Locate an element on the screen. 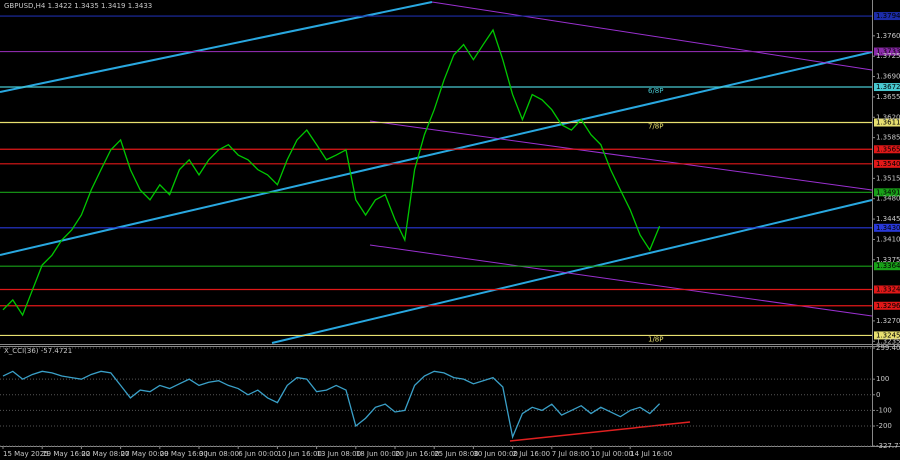 The image size is (900, 460). cci-trend-line is located at coordinates (600, 431).